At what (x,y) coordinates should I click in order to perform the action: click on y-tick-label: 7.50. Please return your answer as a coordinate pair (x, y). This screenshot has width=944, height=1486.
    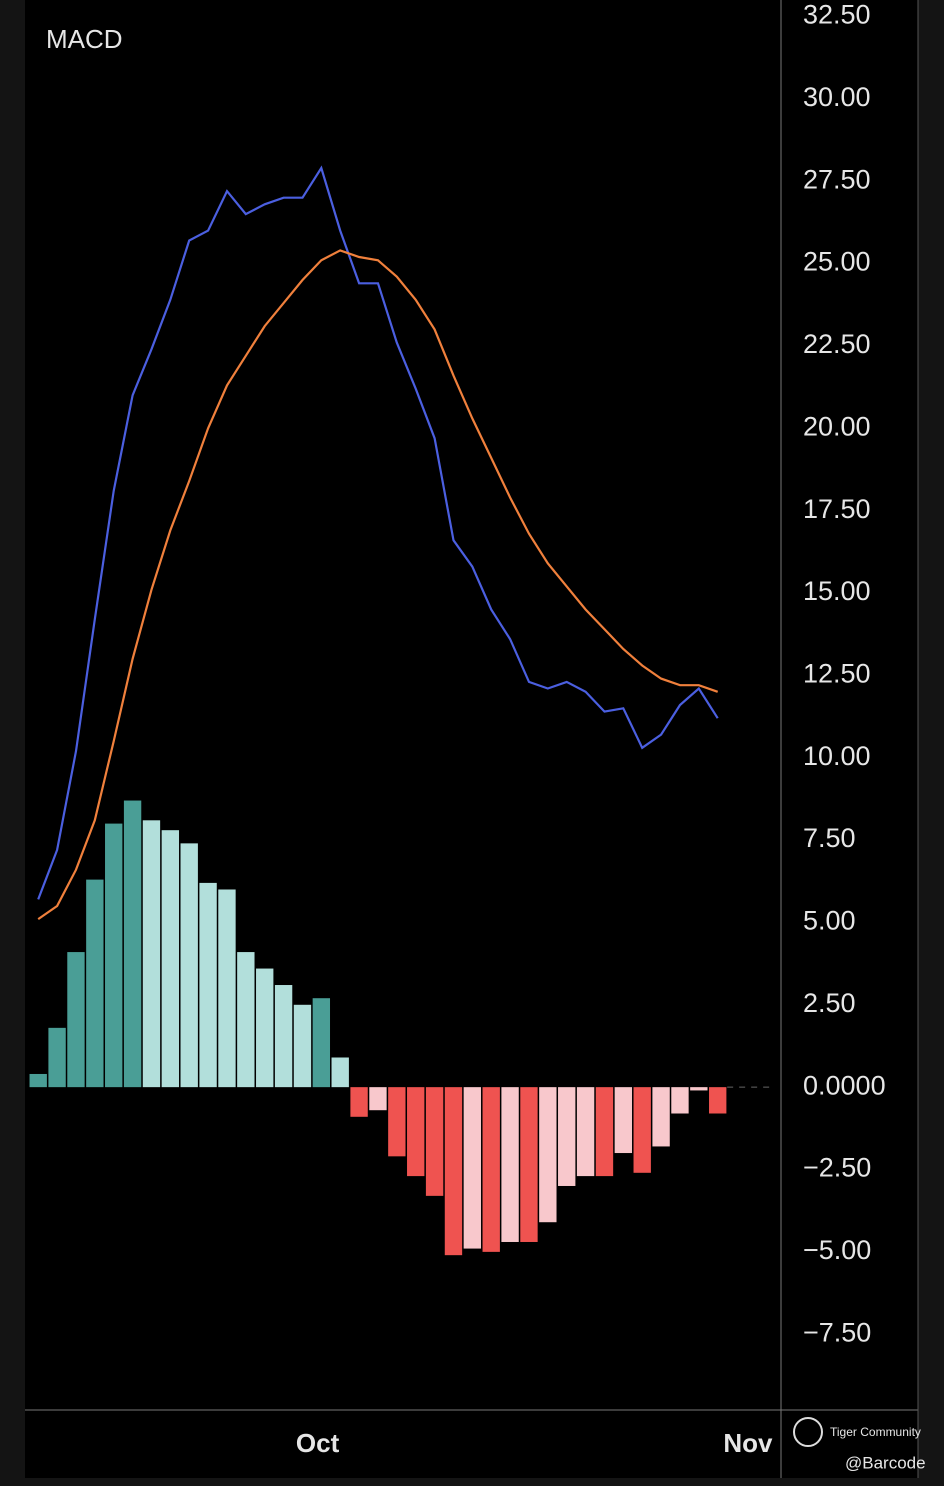
    Looking at the image, I should click on (829, 838).